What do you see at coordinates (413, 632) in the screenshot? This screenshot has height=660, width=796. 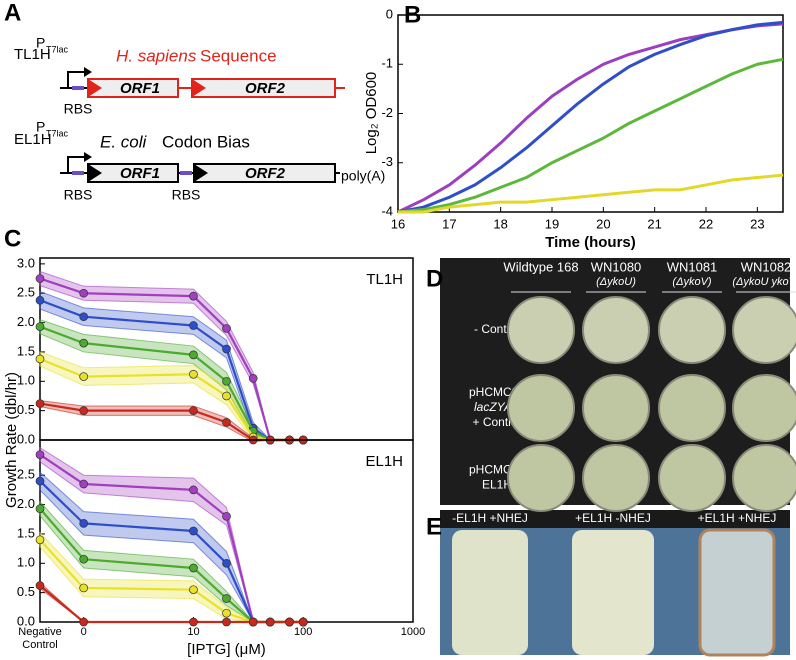 I see `tick-label-box: 1000` at bounding box center [413, 632].